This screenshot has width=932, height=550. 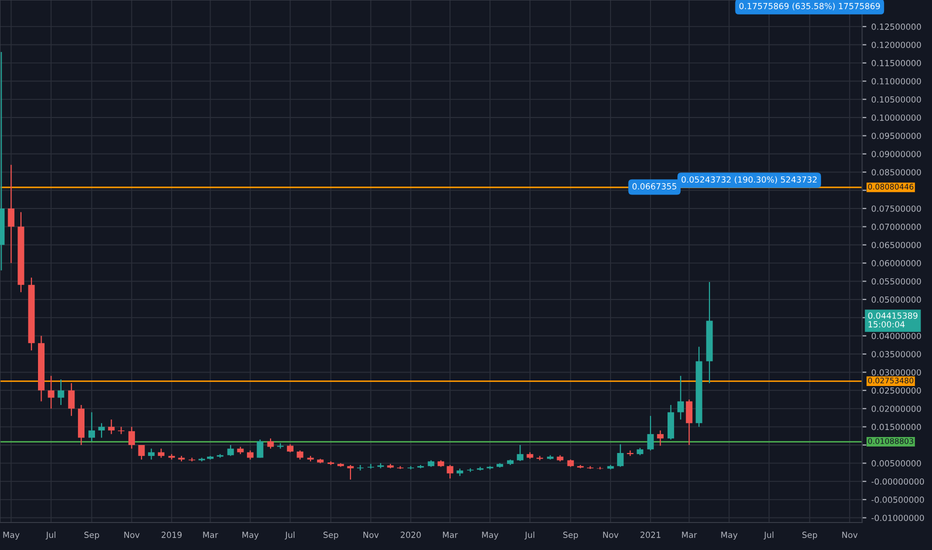 What do you see at coordinates (893, 320) in the screenshot?
I see `text: 0.04415389 15:00:04` at bounding box center [893, 320].